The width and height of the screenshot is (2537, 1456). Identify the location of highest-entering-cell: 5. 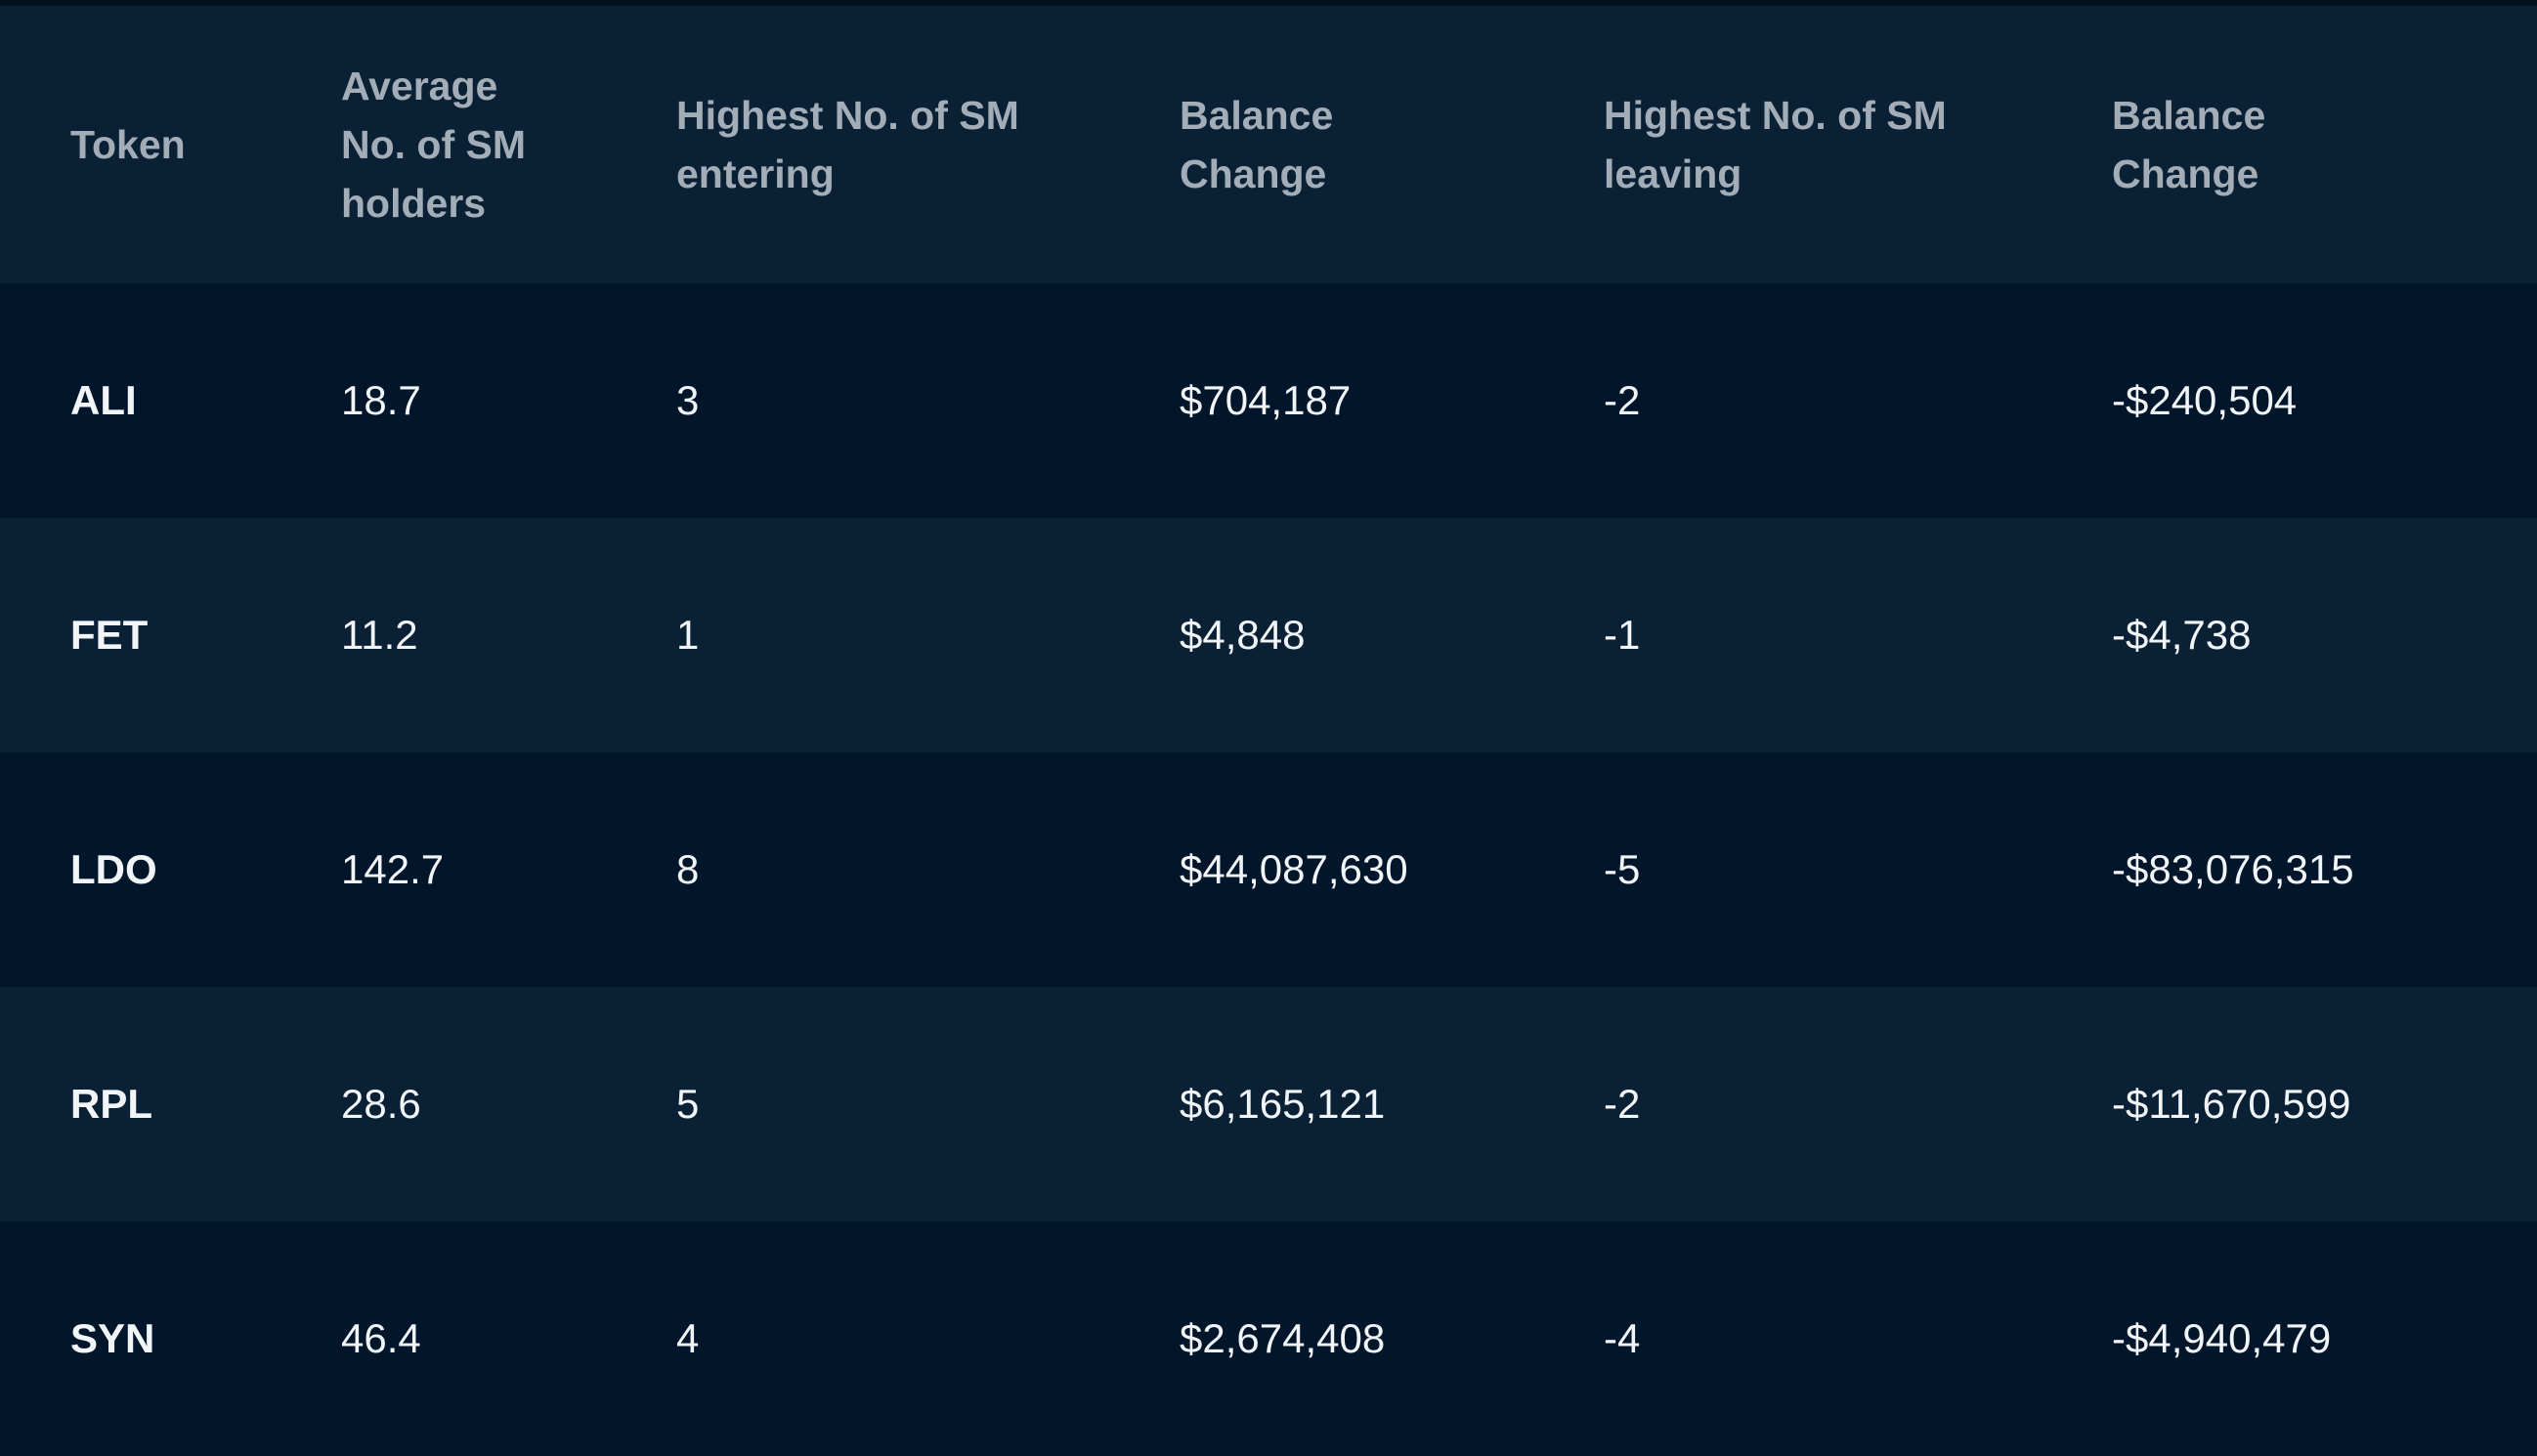
(688, 1104).